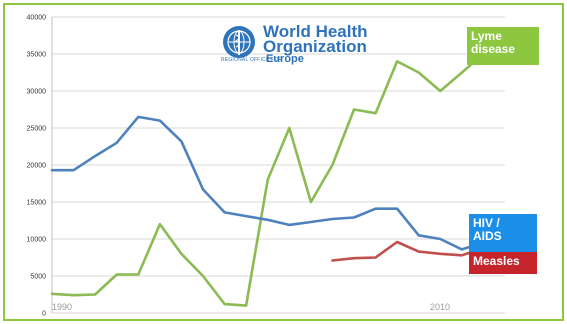  Describe the element at coordinates (37, 203) in the screenshot. I see `y-tick-label: 15000` at that location.